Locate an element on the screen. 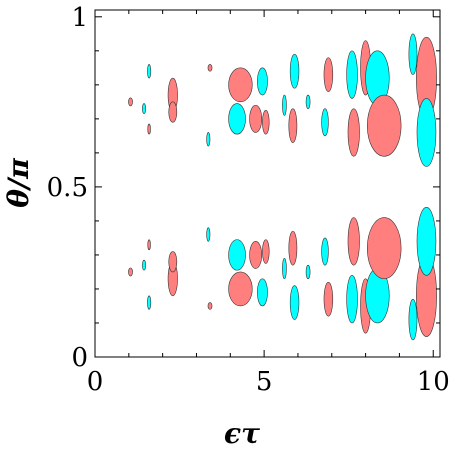 The image size is (450, 450). x-tick-label: 10 is located at coordinates (433, 382).